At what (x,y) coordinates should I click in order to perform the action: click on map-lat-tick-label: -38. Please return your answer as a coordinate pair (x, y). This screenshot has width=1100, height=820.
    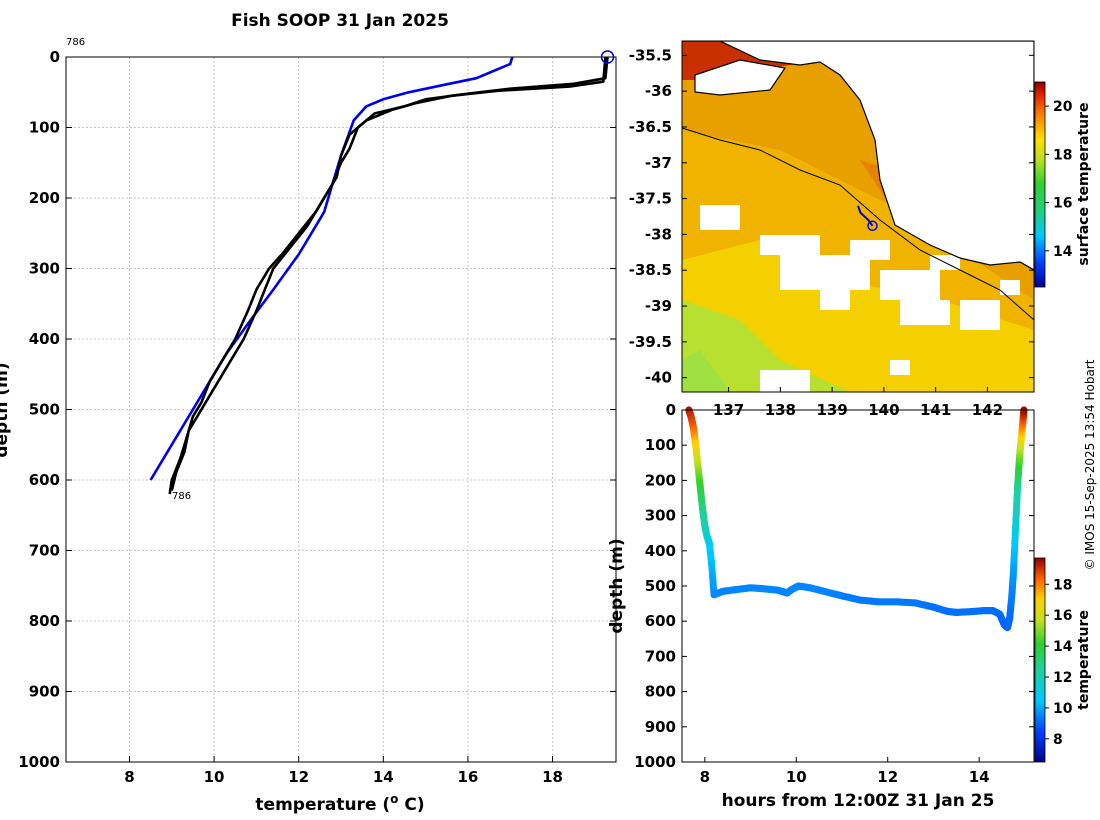
    Looking at the image, I should click on (658, 234).